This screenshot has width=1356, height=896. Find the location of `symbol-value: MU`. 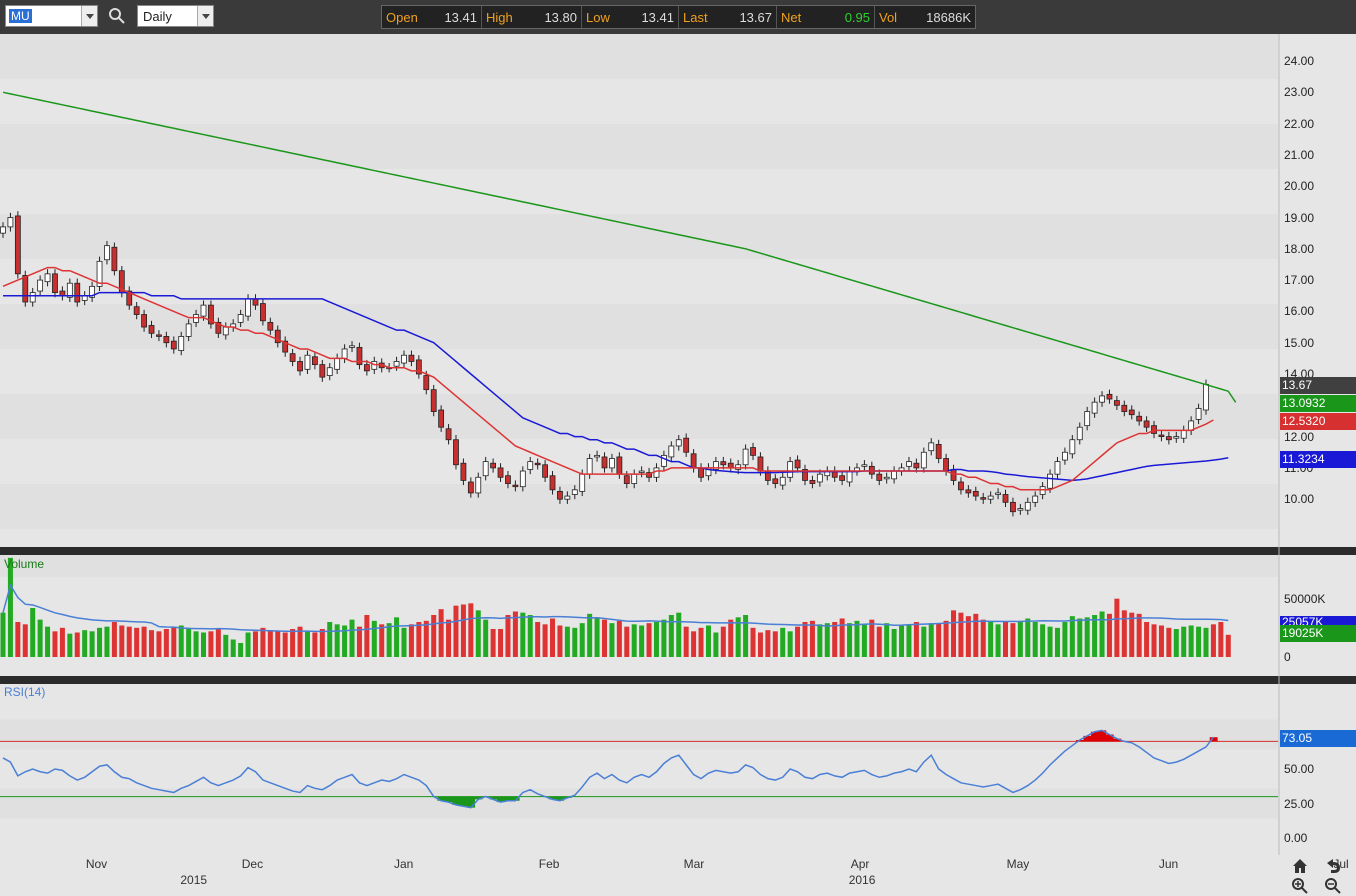

symbol-value: MU is located at coordinates (20, 16).